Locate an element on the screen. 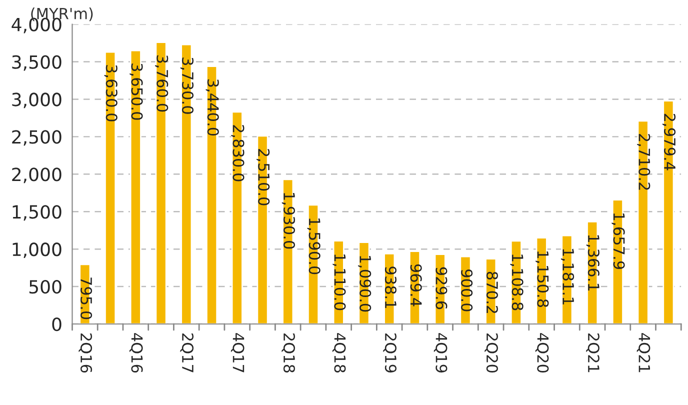  data-label: 3,630.0 is located at coordinates (111, 93).